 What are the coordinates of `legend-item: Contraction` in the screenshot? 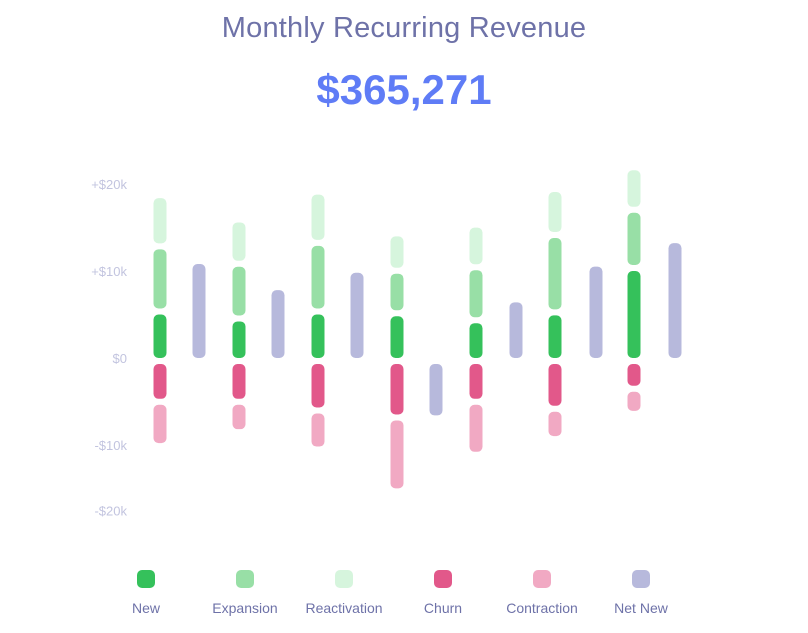 It's located at (542, 593).